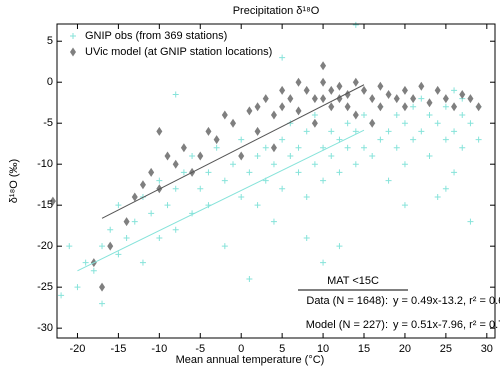 The height and width of the screenshot is (372, 500). I want to click on y-tick-label: -15, so click(45, 205).